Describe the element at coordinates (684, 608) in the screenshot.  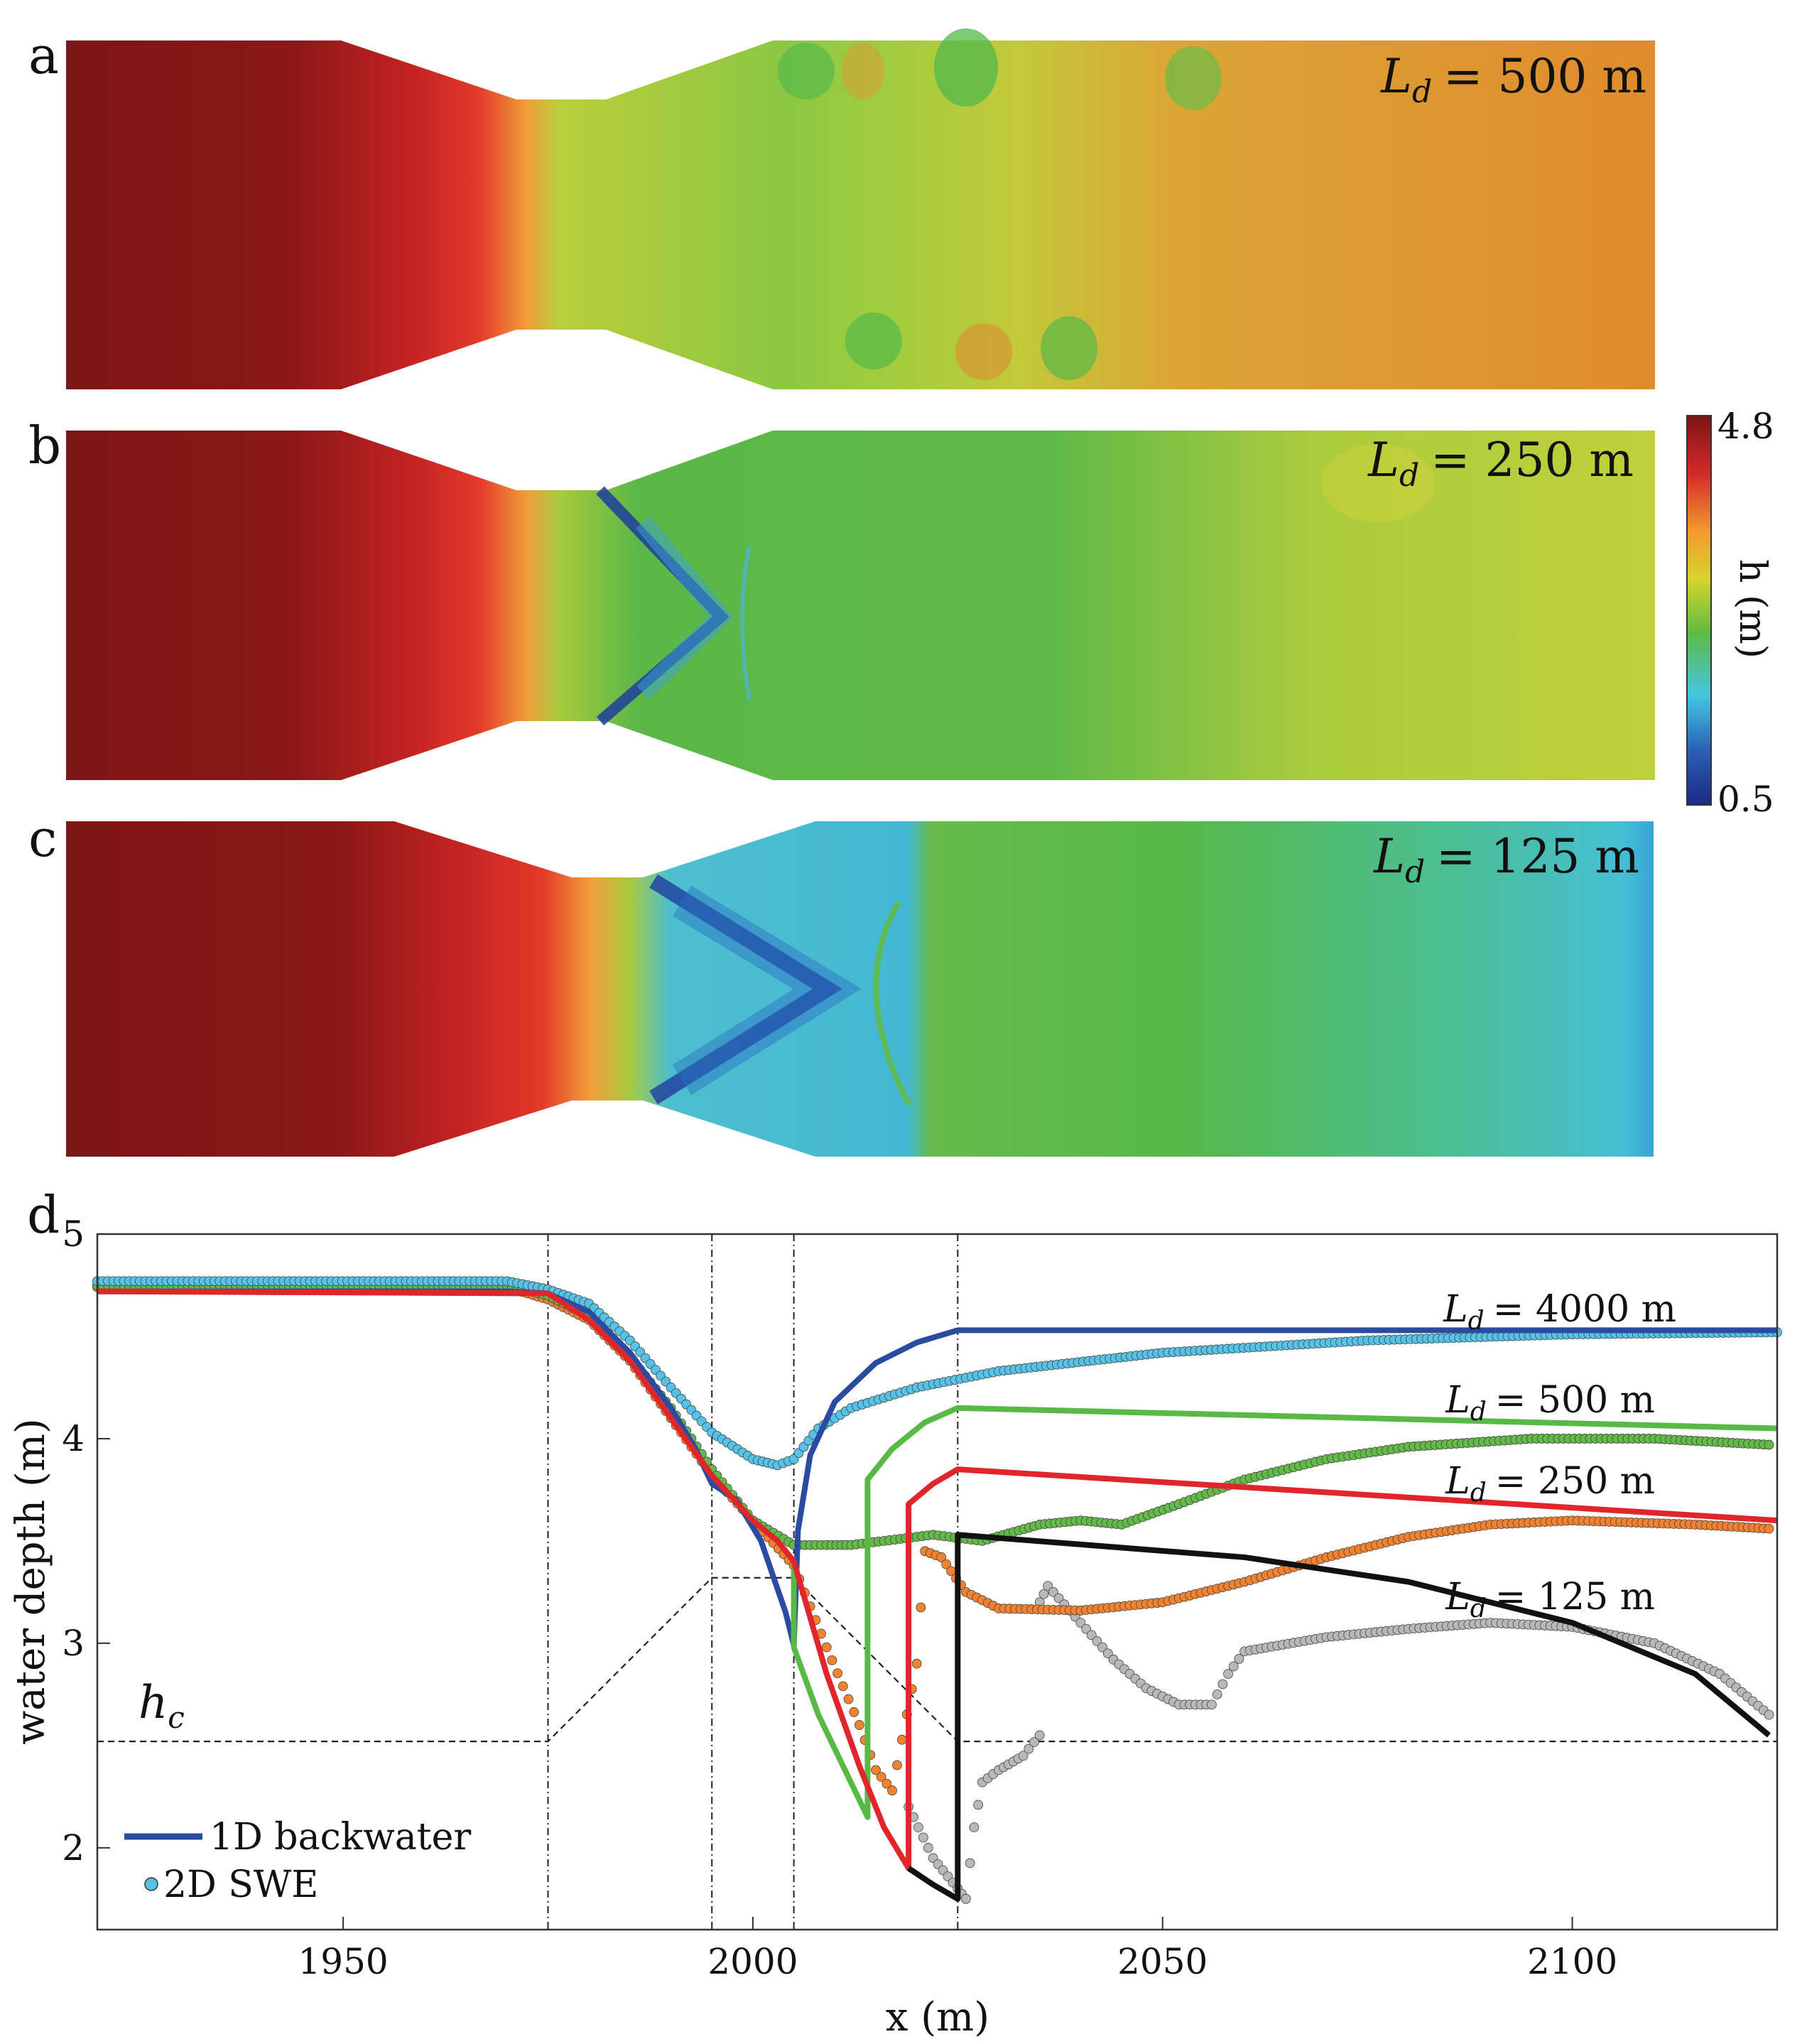
I see `shock-b` at that location.